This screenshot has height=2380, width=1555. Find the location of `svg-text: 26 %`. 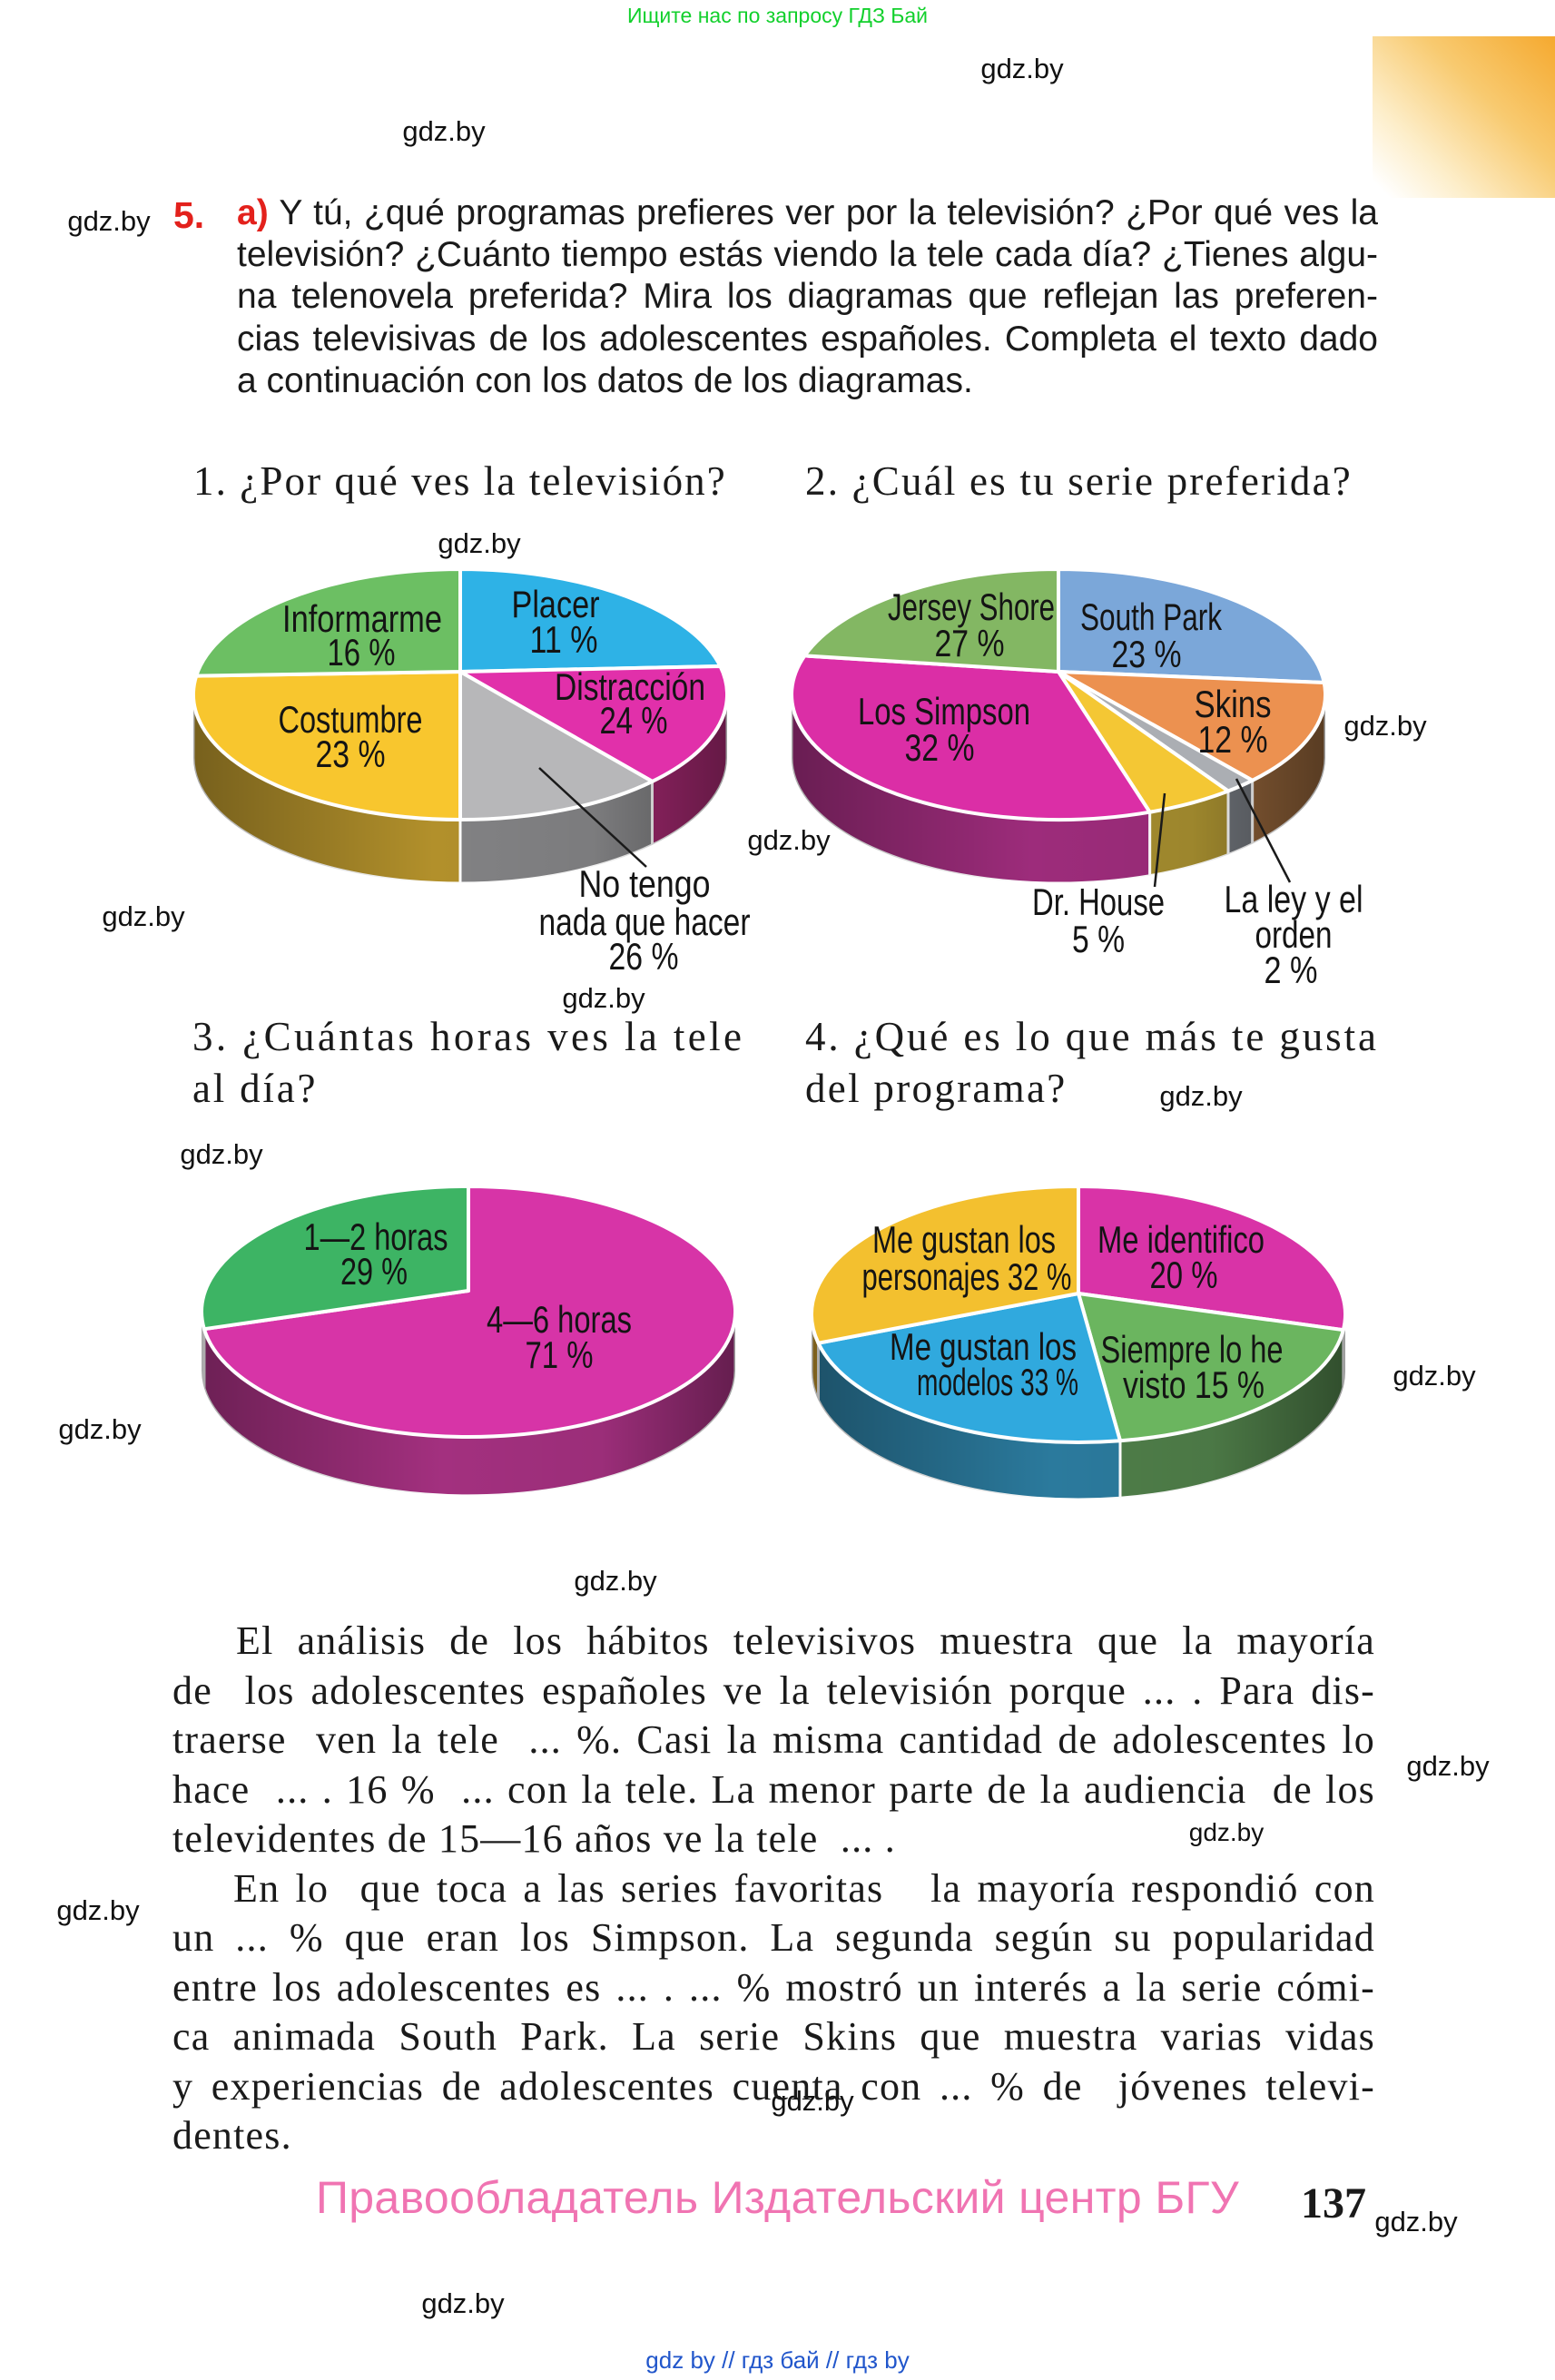

svg-text: 26 % is located at coordinates (644, 956).